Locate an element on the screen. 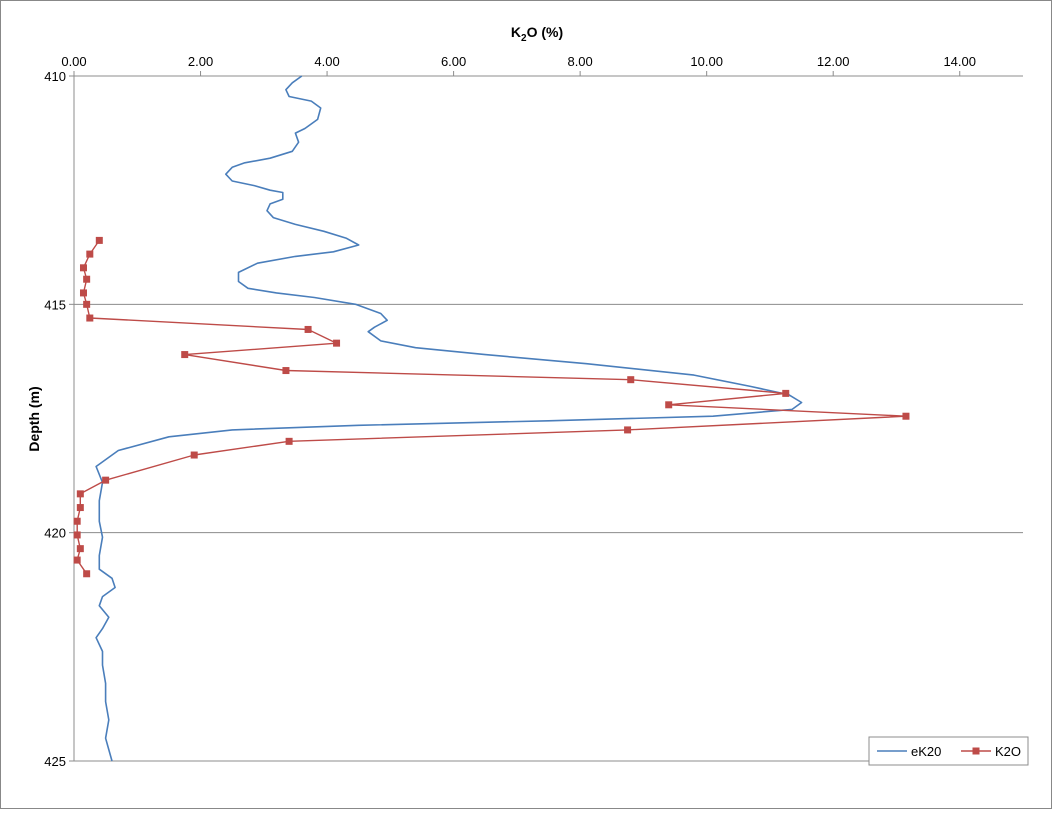  y-tick-label: 425 is located at coordinates (55, 761).